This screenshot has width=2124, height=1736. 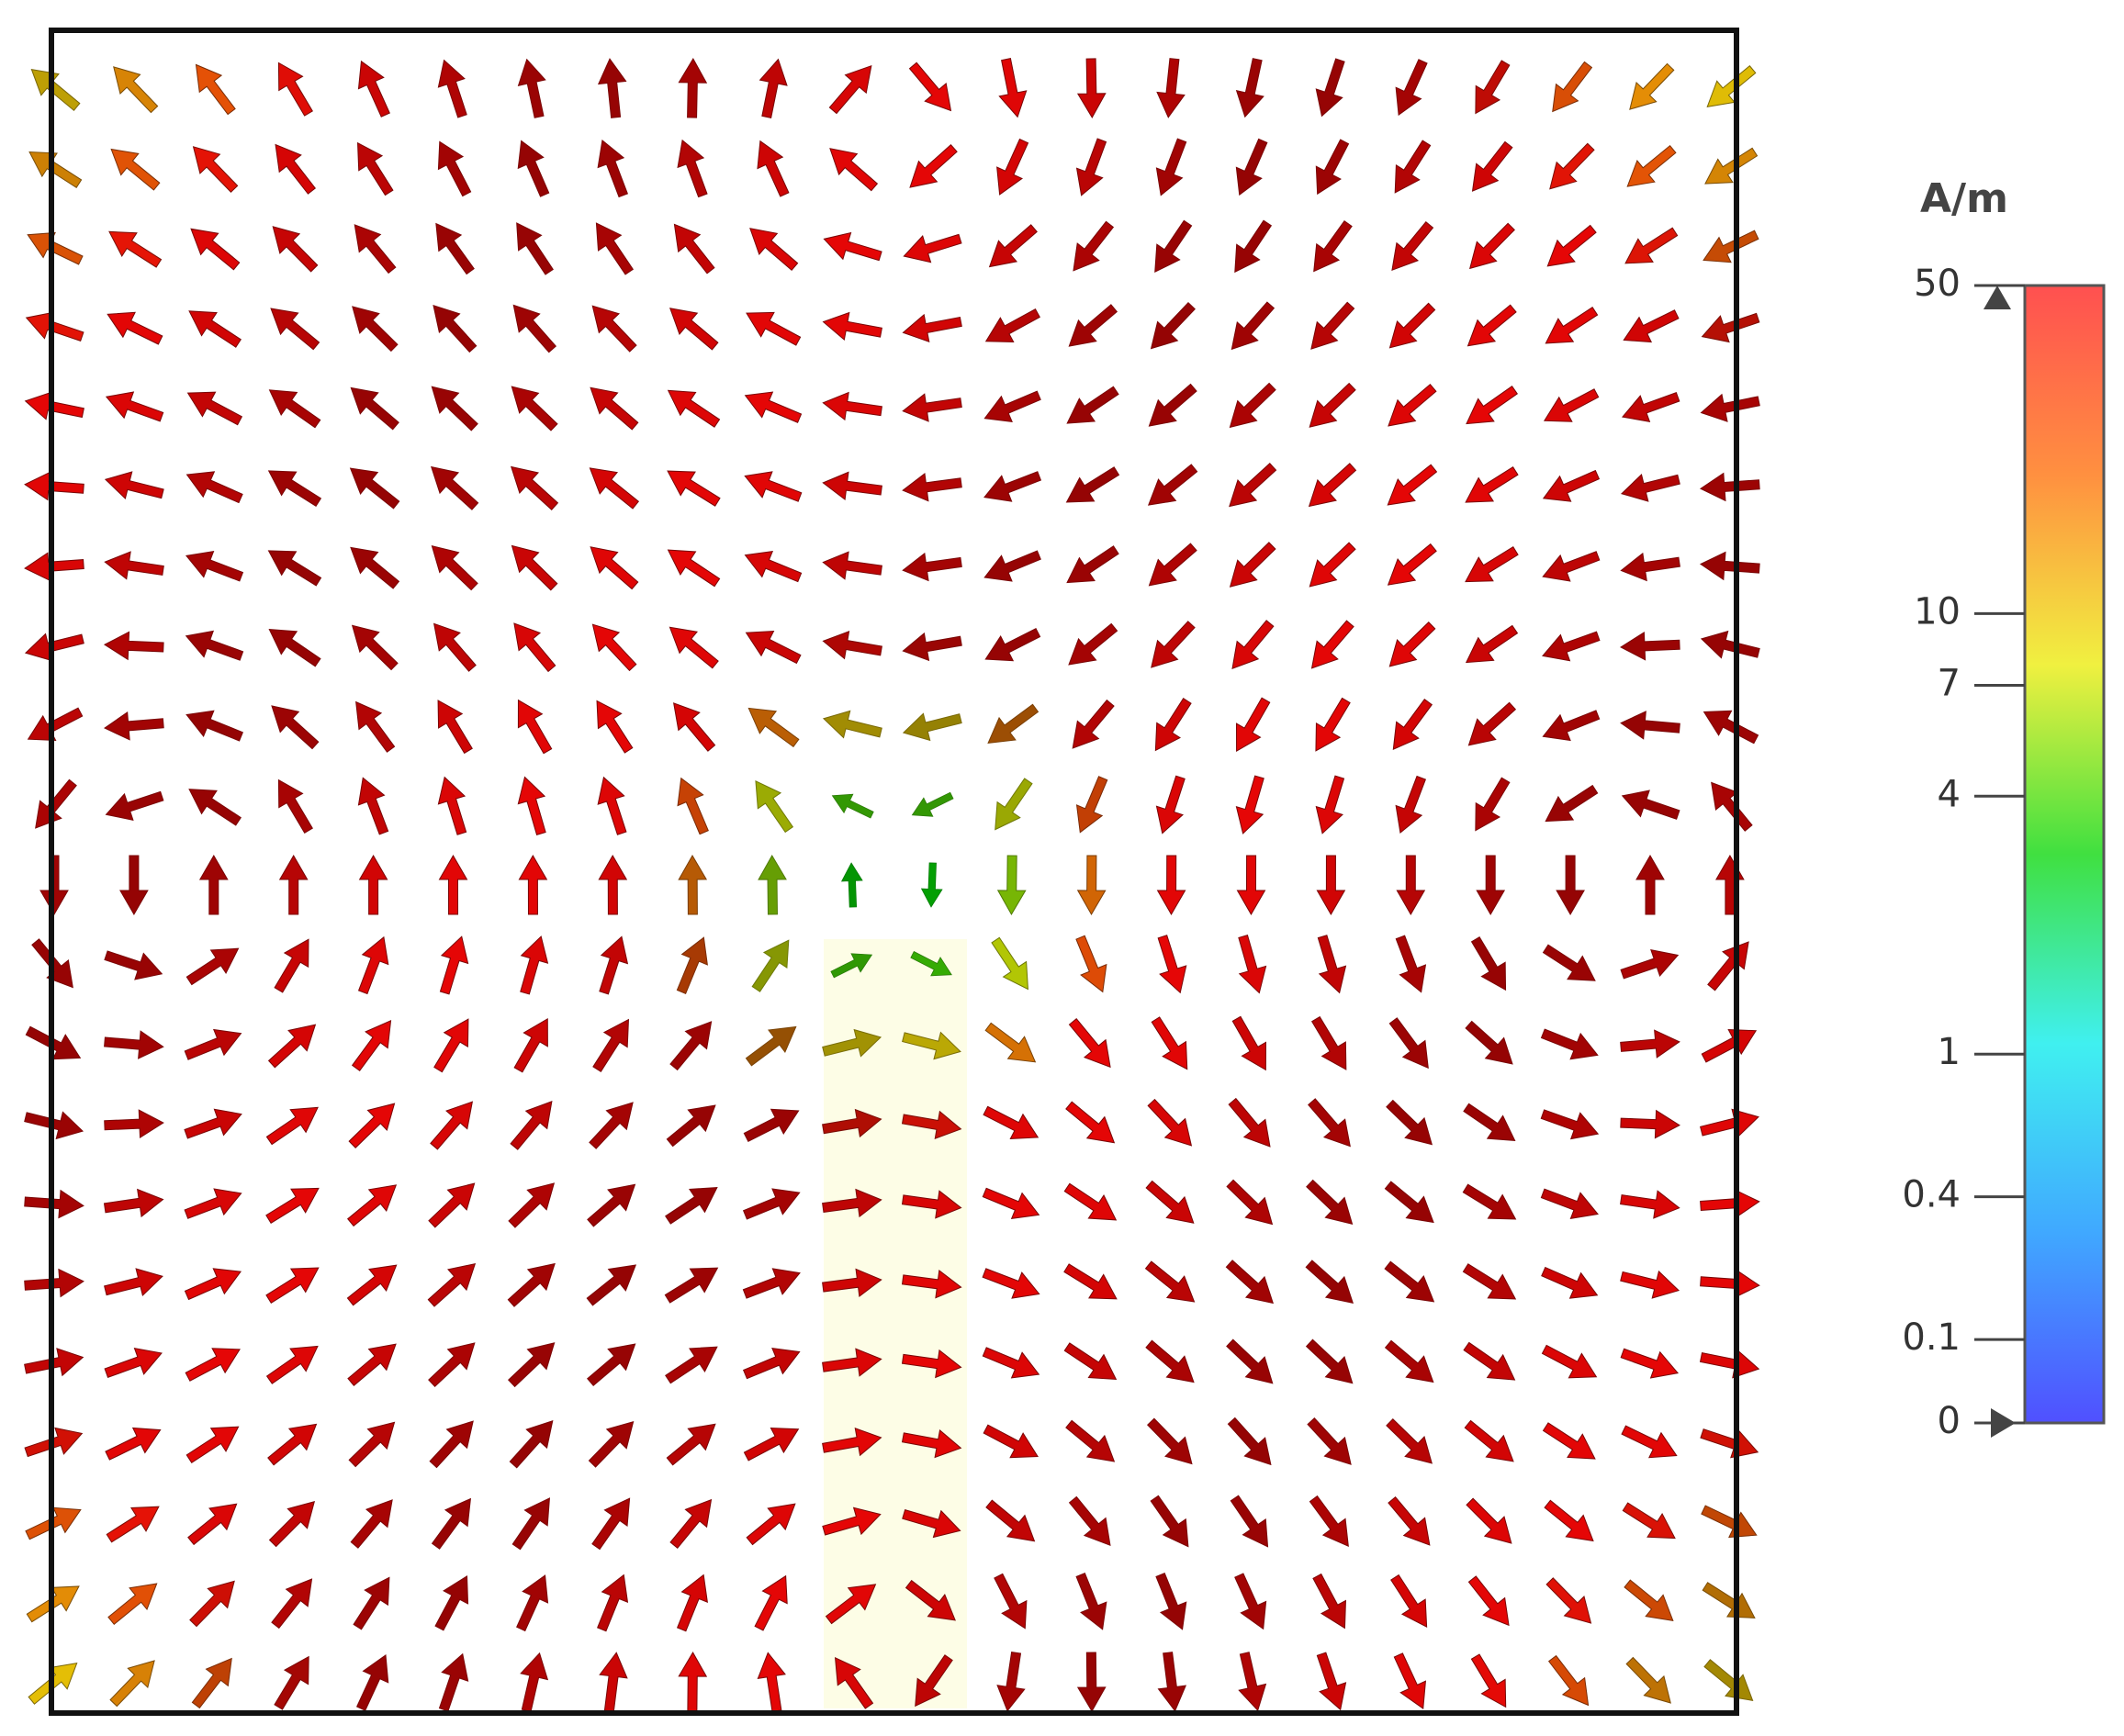 What do you see at coordinates (1949, 683) in the screenshot?
I see `colorbar-tick-label: 7` at bounding box center [1949, 683].